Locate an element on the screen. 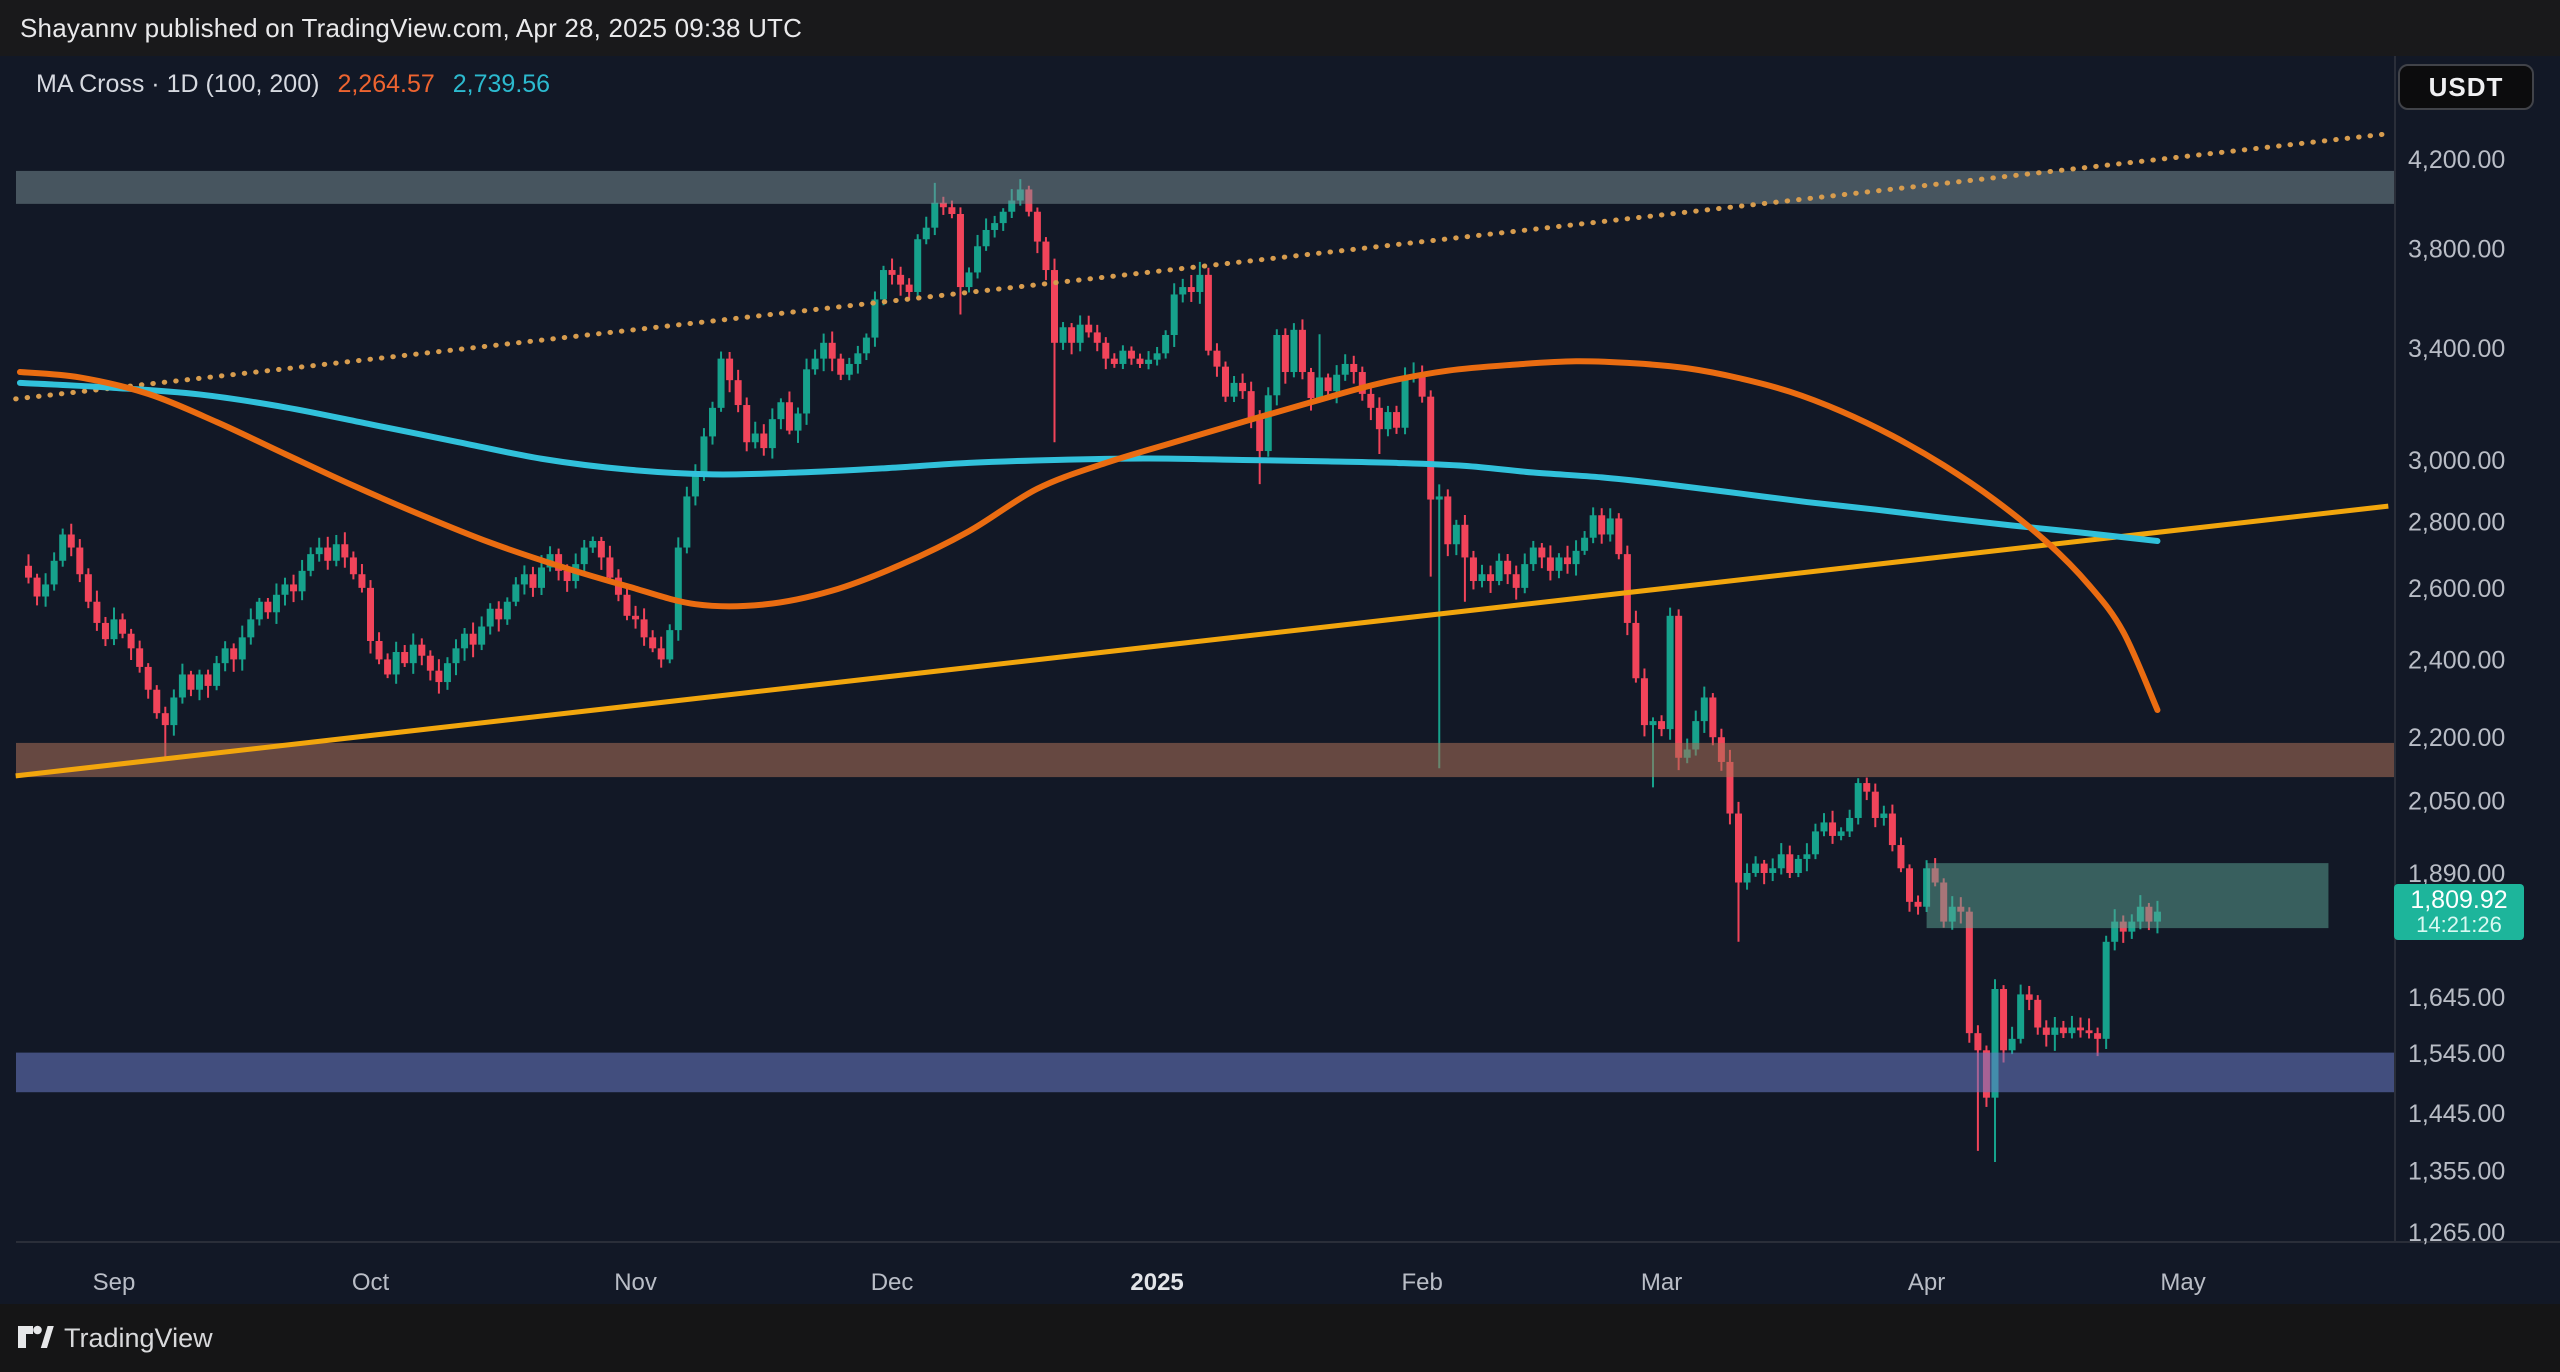 The width and height of the screenshot is (2560, 1372). price-axis-label: 4,200.00 is located at coordinates (2456, 160).